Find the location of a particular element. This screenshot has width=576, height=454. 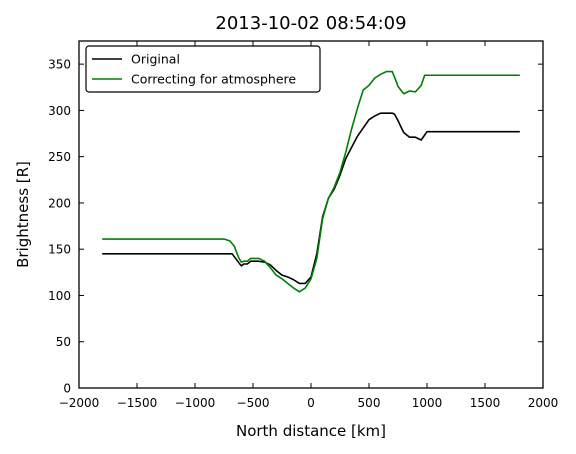

legend-box is located at coordinates (203, 69).